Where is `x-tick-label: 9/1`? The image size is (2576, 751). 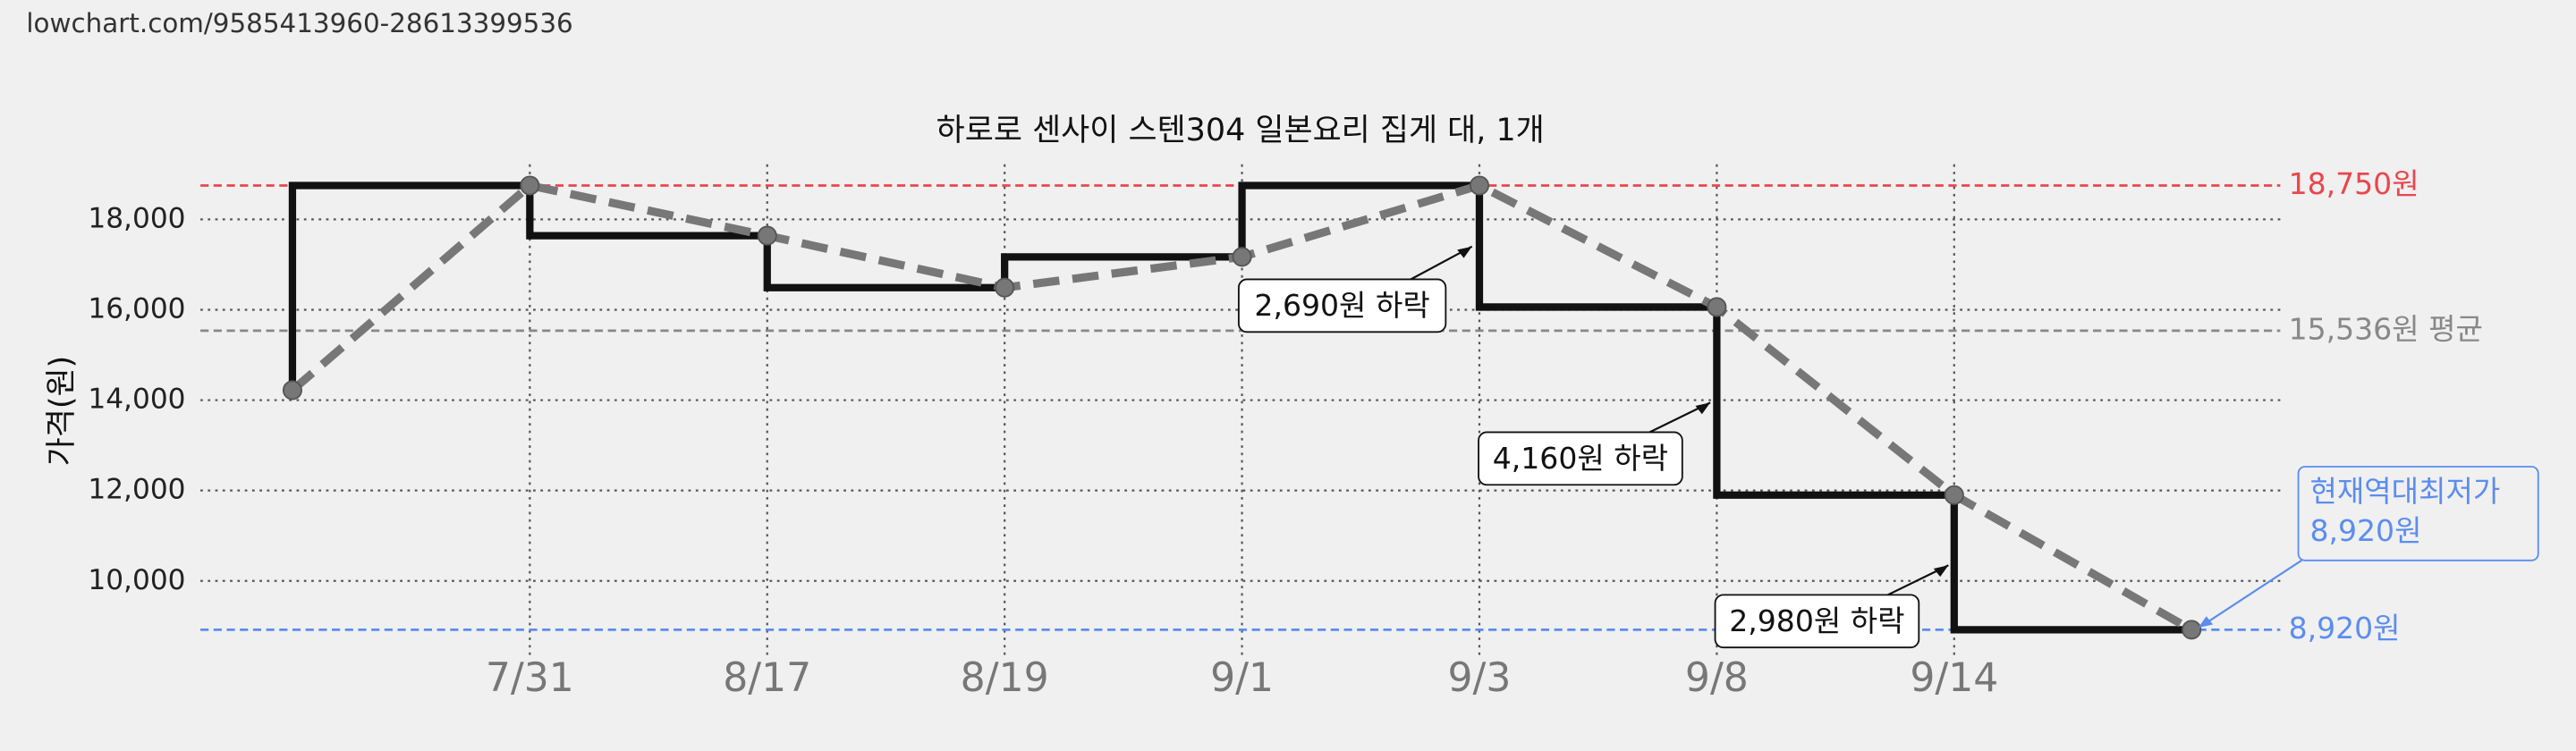 x-tick-label: 9/1 is located at coordinates (1242, 678).